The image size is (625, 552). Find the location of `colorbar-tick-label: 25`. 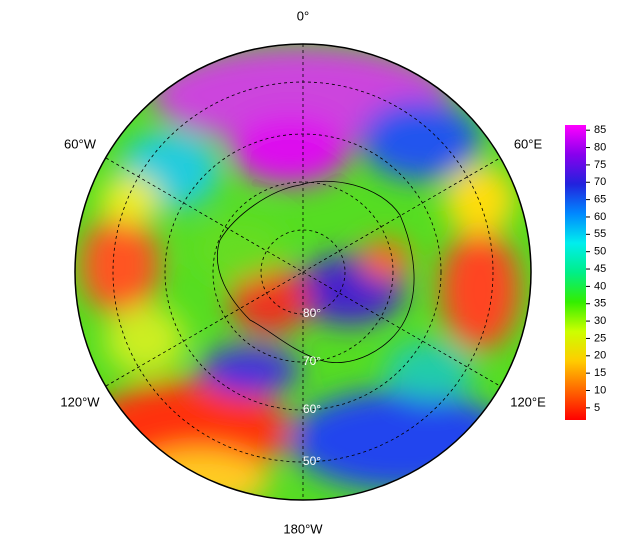

colorbar-tick-label: 25 is located at coordinates (600, 338).